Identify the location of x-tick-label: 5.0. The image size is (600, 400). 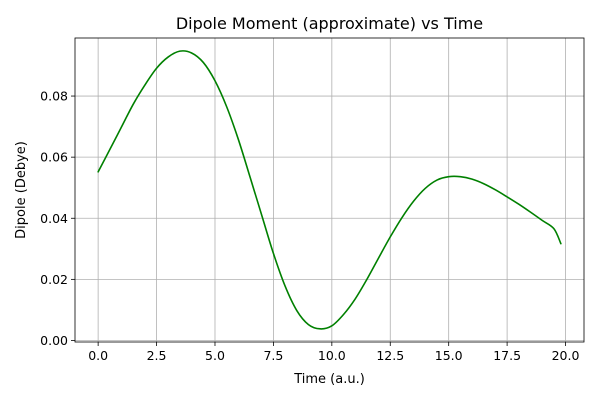
(215, 355).